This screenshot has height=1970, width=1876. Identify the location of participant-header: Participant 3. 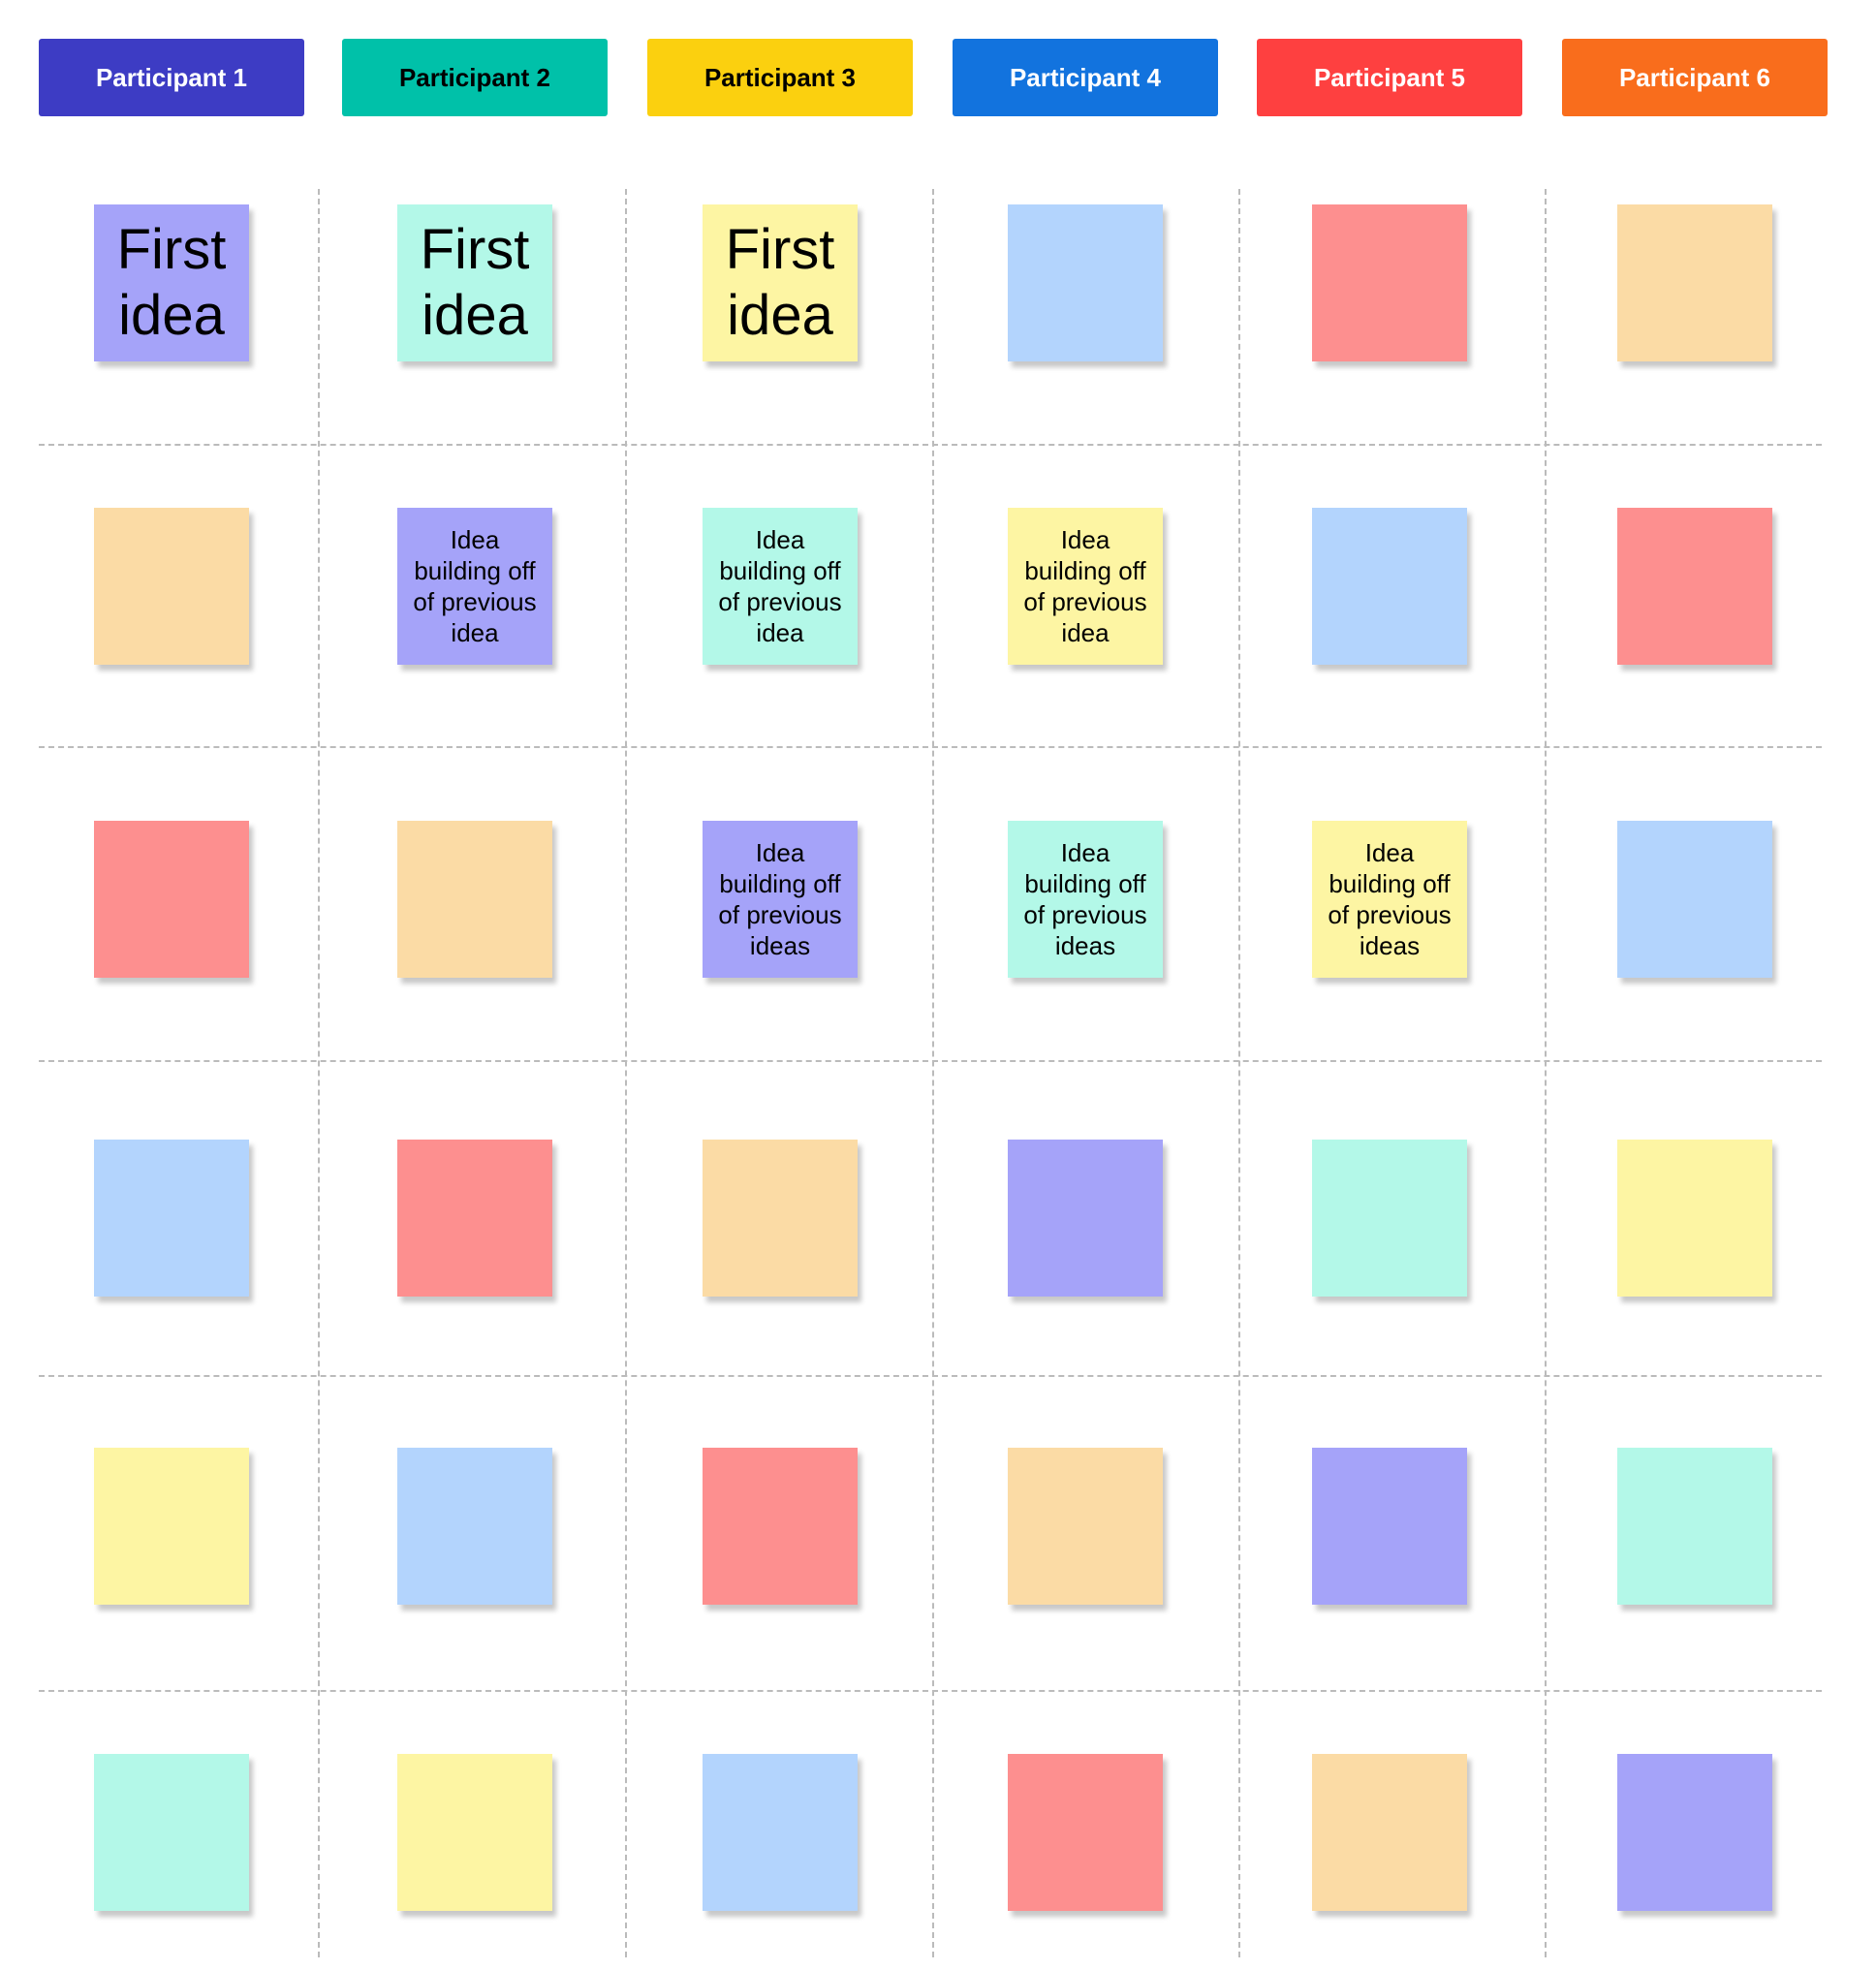
(780, 77).